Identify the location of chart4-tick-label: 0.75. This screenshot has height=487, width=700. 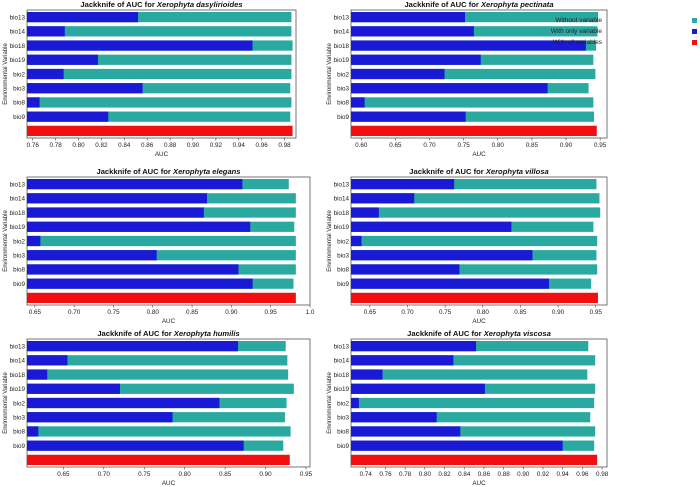
(445, 312).